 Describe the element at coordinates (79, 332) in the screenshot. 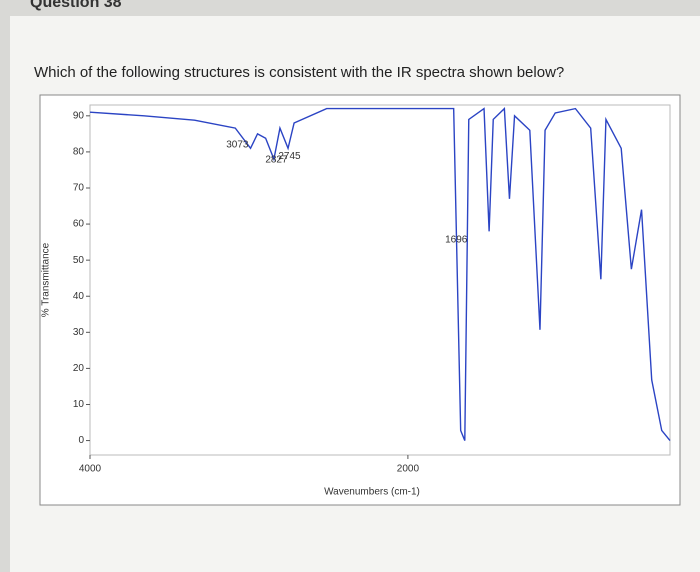

I see `y-tick-label: 30` at that location.